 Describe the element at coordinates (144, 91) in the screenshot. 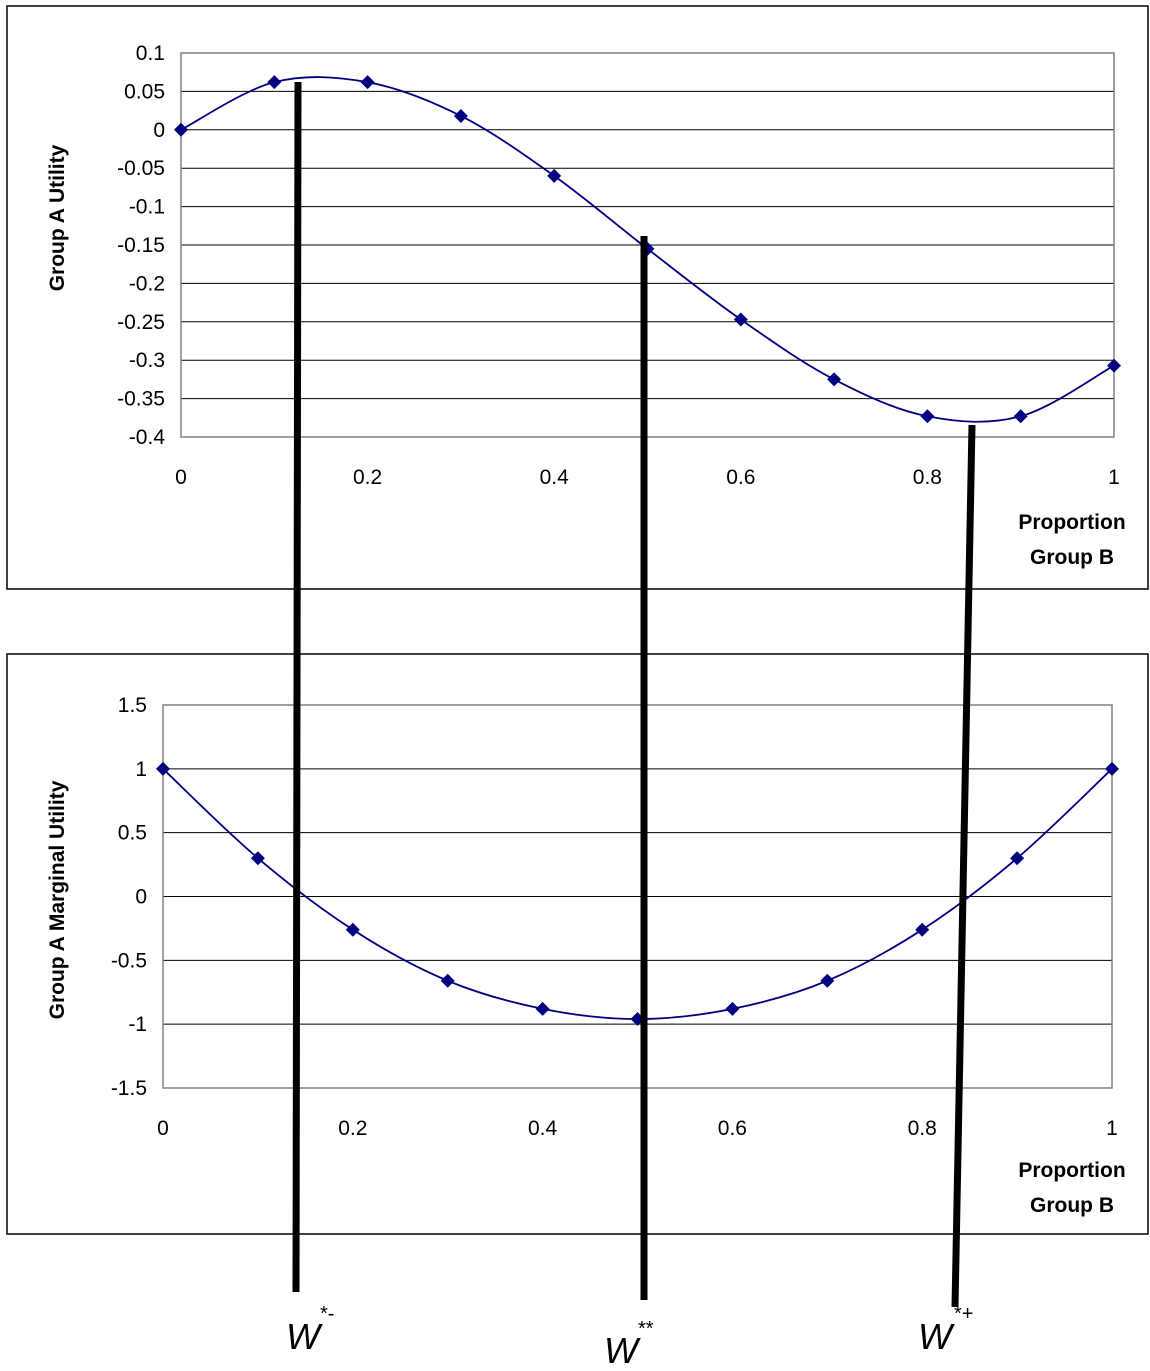

I see `y-tick-label: 0.05` at that location.